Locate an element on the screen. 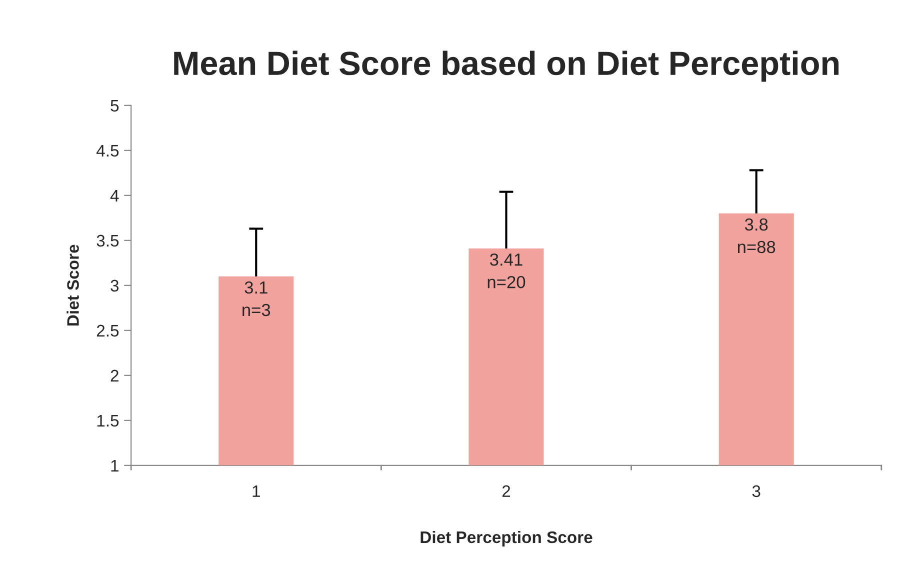 This screenshot has width=904, height=576. y-tick-label: 1 is located at coordinates (114, 466).